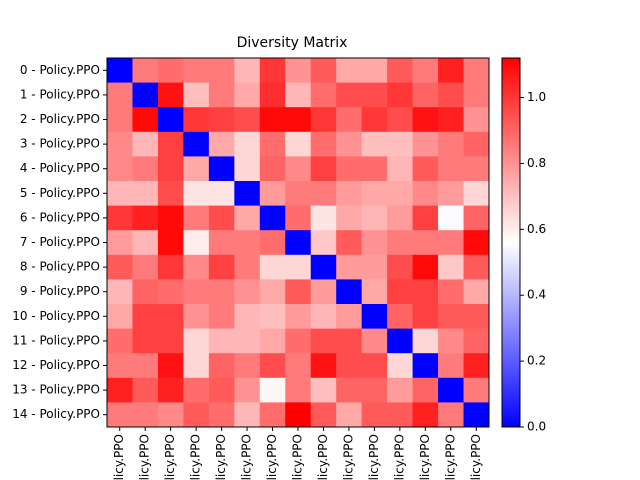 The height and width of the screenshot is (480, 640). What do you see at coordinates (170, 457) in the screenshot?
I see `x-tick-label: 2 - Policy.PPO` at bounding box center [170, 457].